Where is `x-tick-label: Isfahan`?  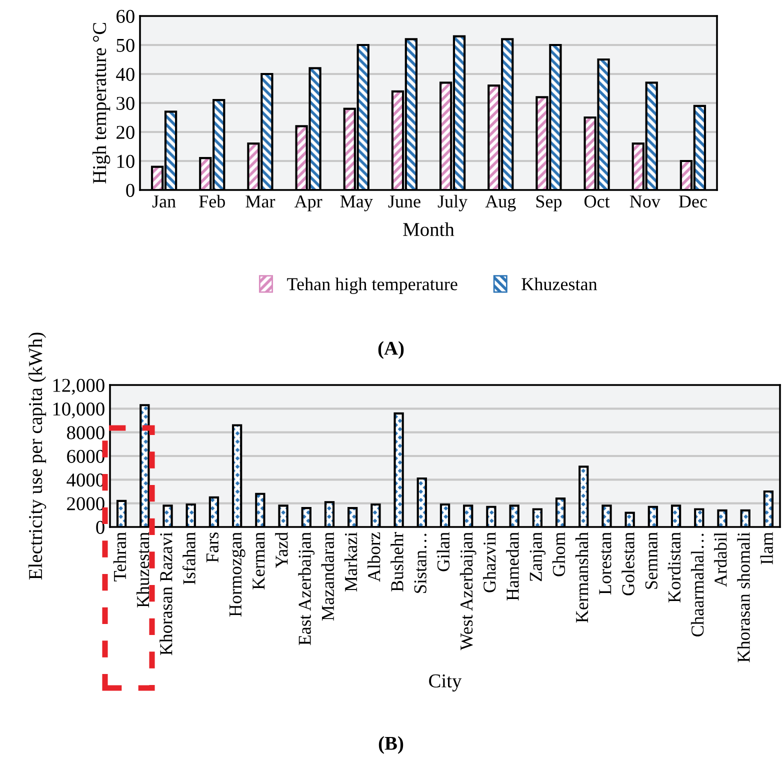 x-tick-label: Isfahan is located at coordinates (189, 558).